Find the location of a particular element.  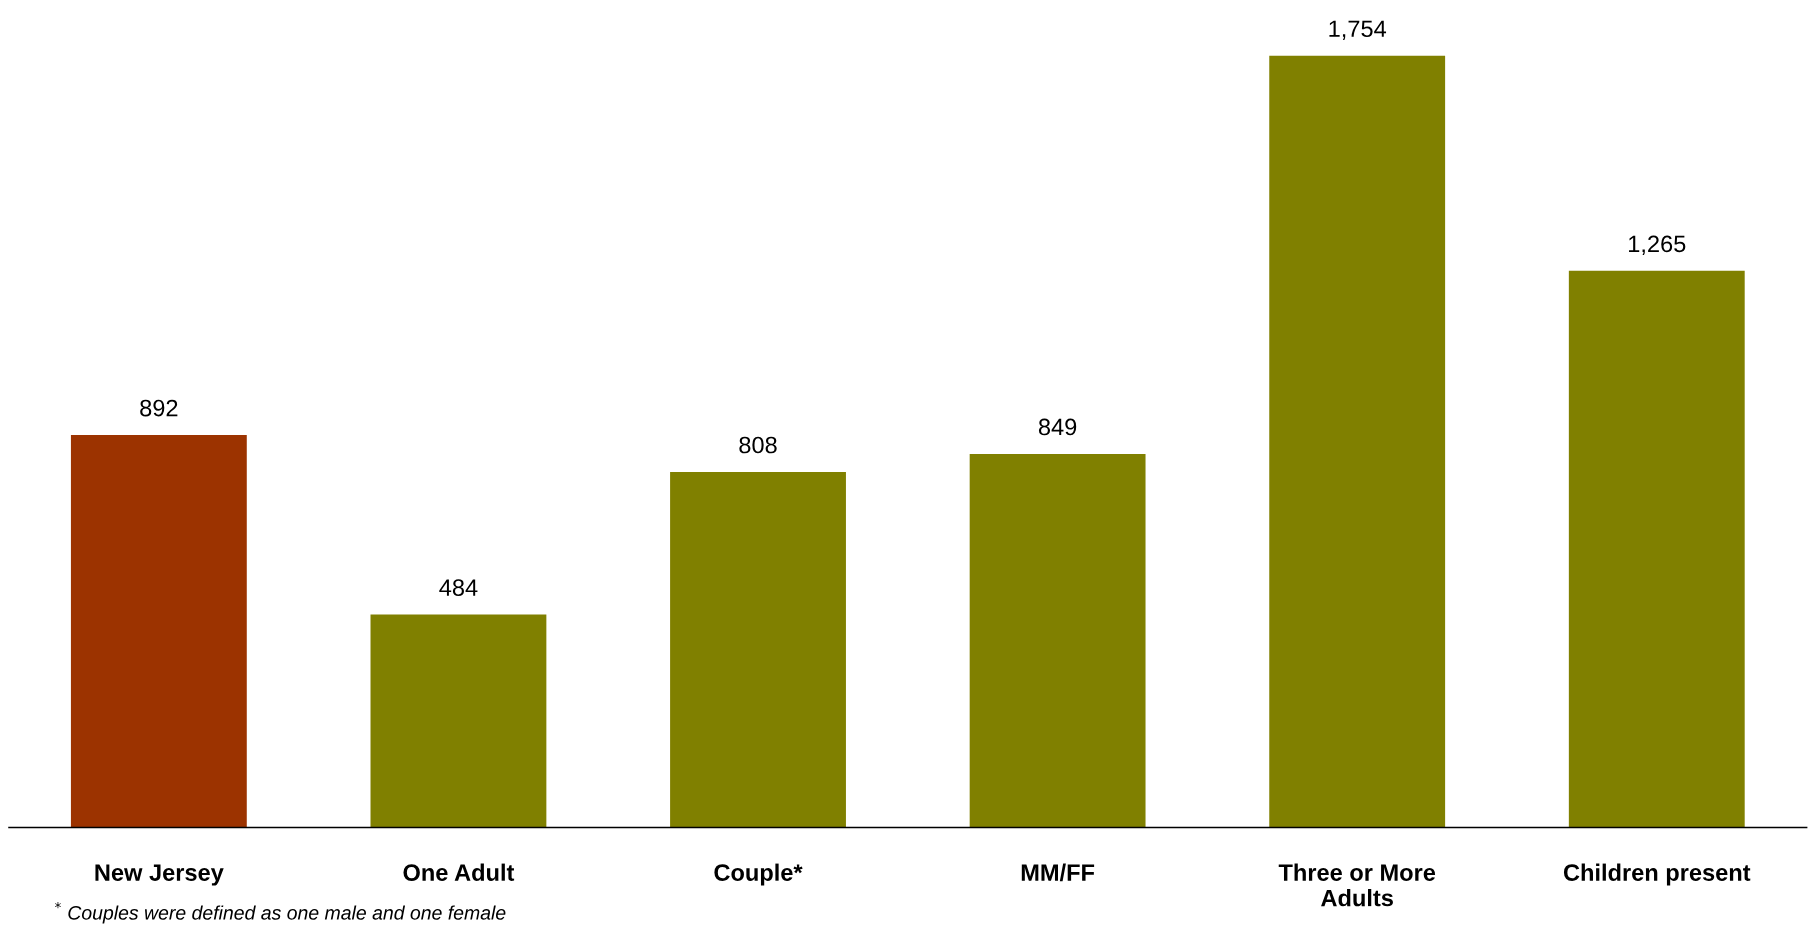

x-tick-label: Three or More Adults is located at coordinates (1357, 885).